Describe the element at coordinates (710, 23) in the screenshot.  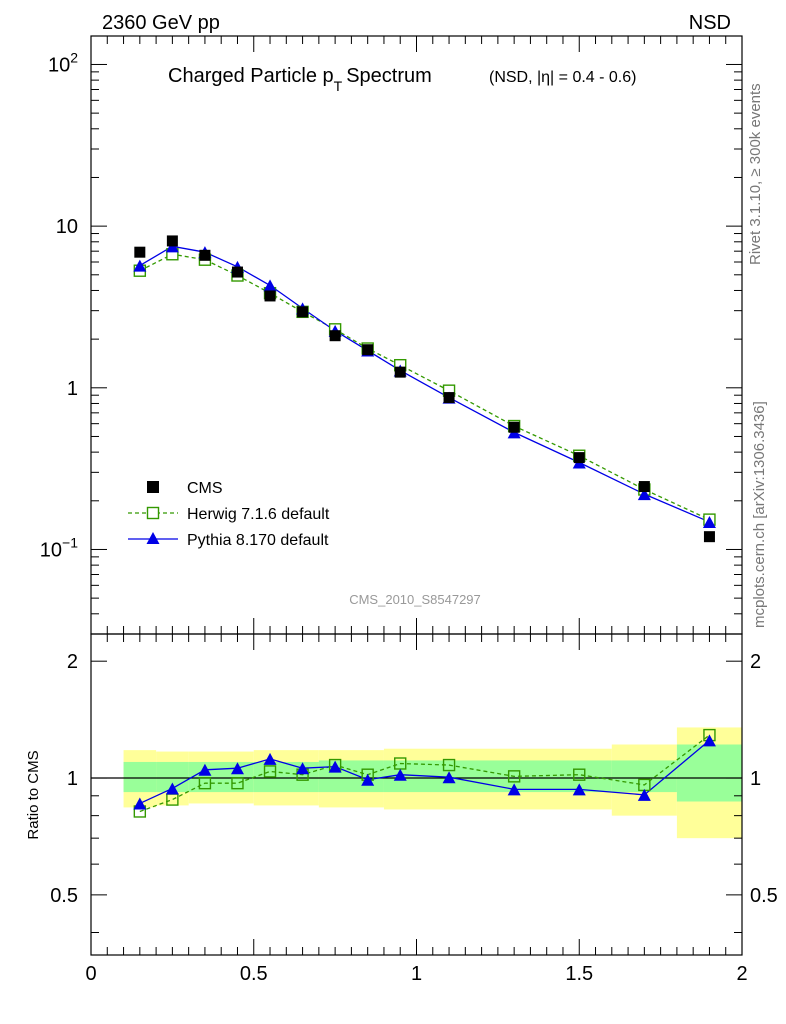
I see `header-right: NSD` at that location.